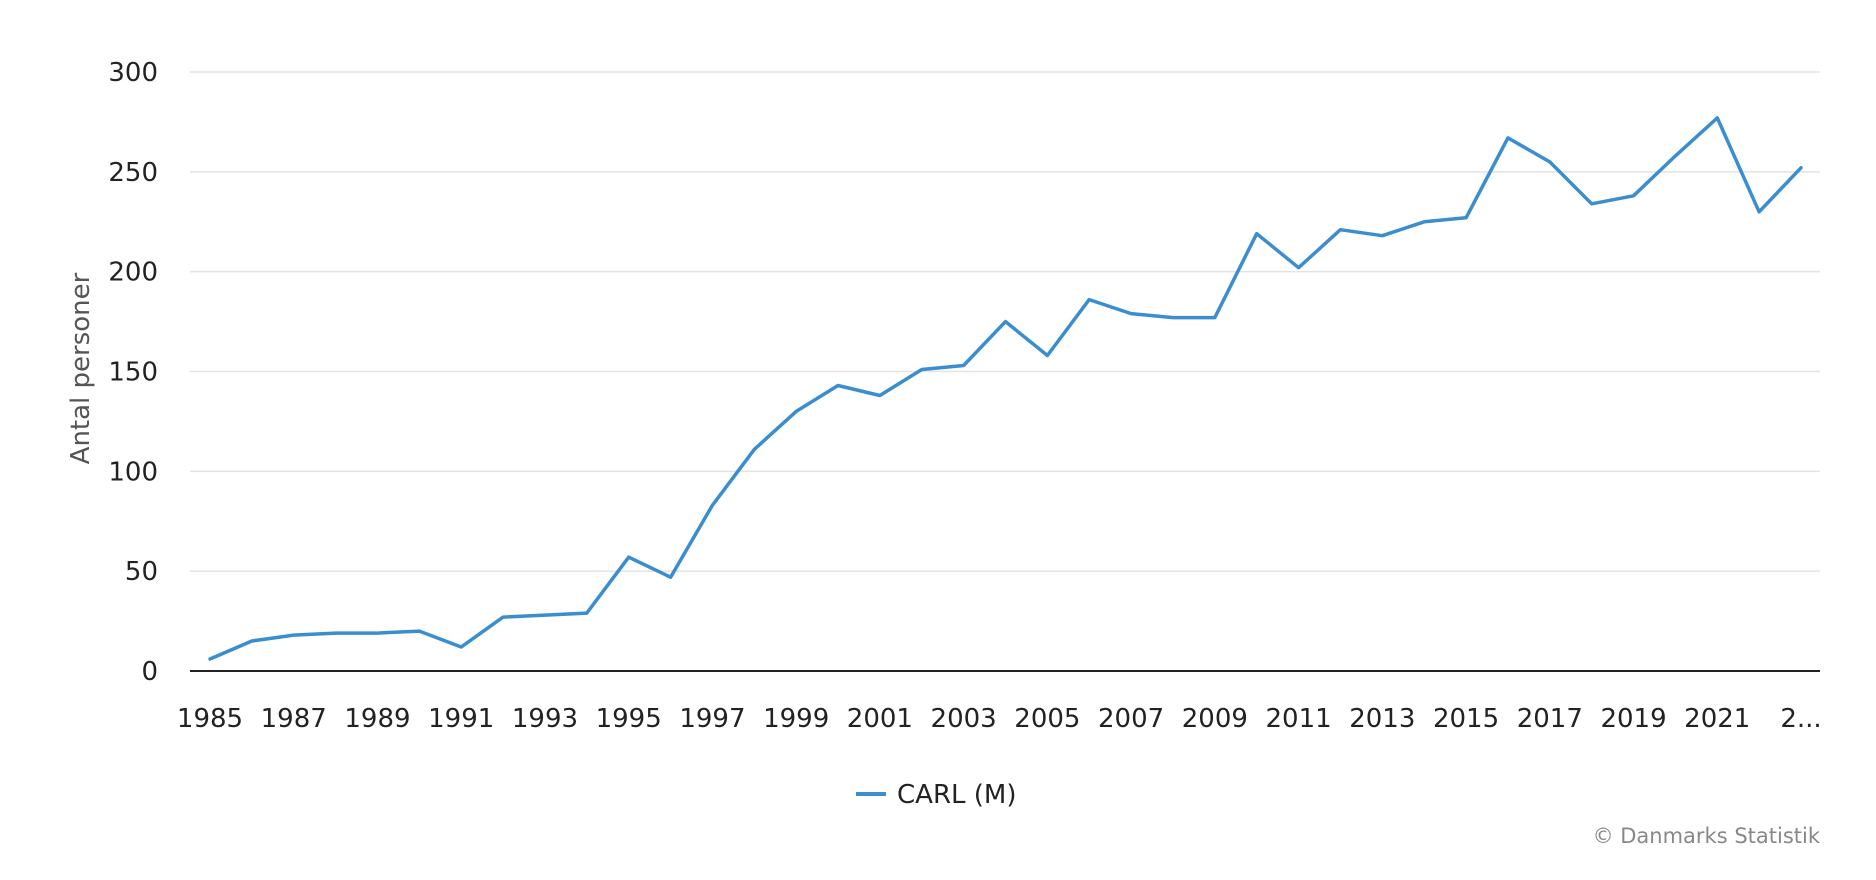  Describe the element at coordinates (1215, 719) in the screenshot. I see `x-tick-label: 2009` at that location.